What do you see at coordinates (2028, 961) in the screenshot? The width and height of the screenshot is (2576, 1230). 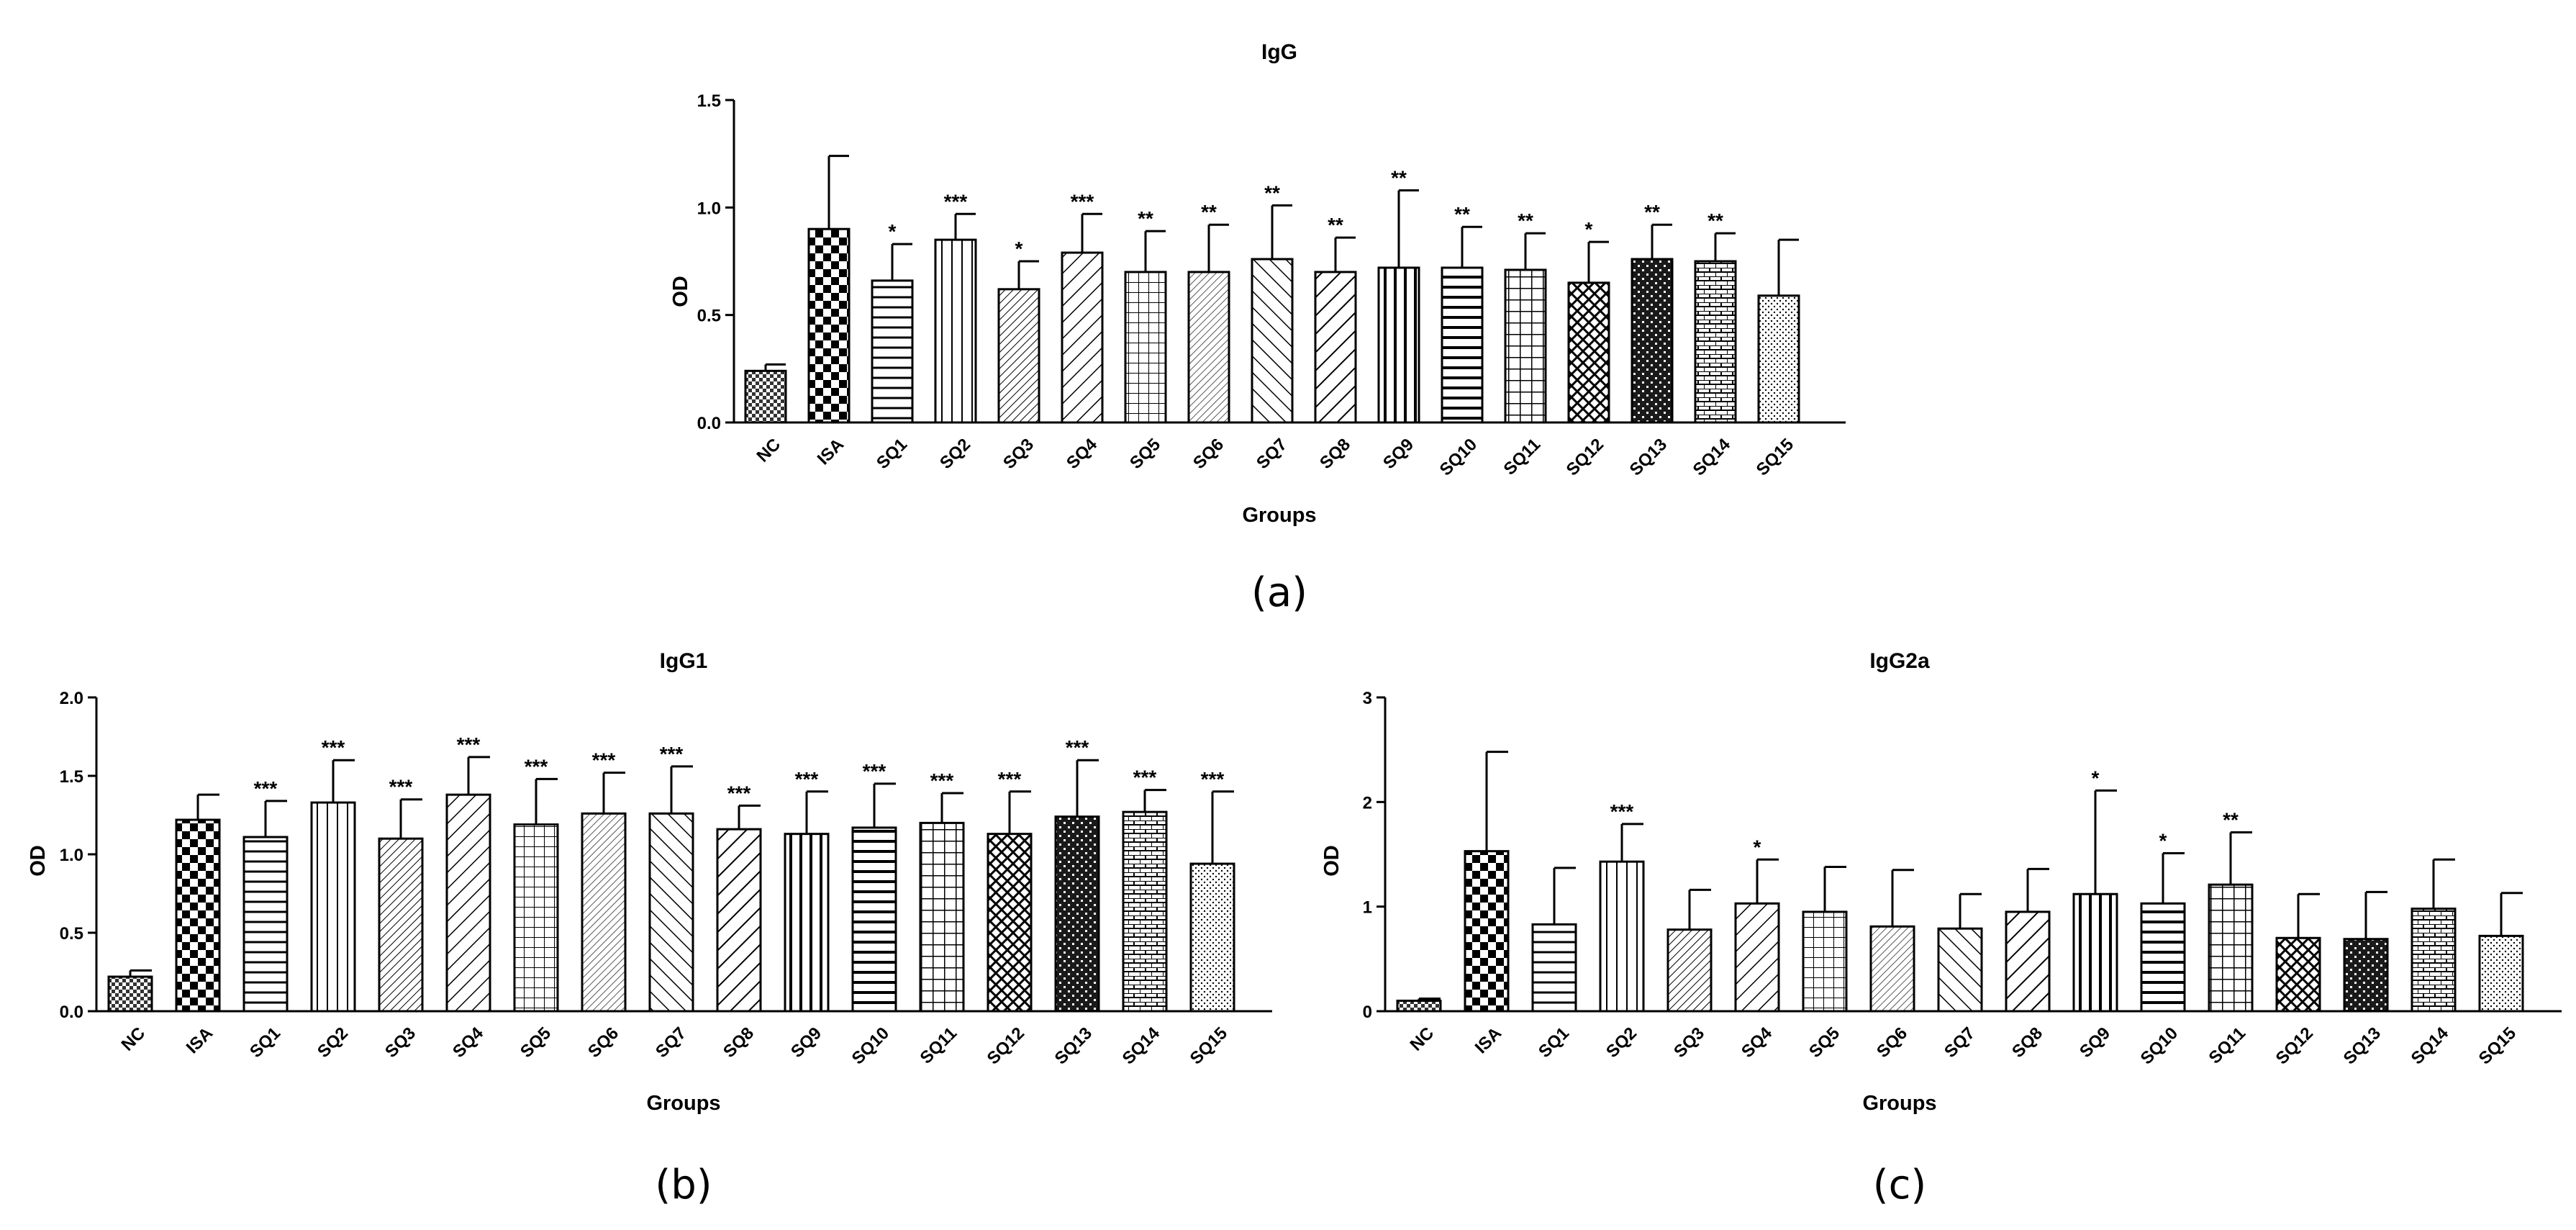 I see `bar-sq8` at bounding box center [2028, 961].